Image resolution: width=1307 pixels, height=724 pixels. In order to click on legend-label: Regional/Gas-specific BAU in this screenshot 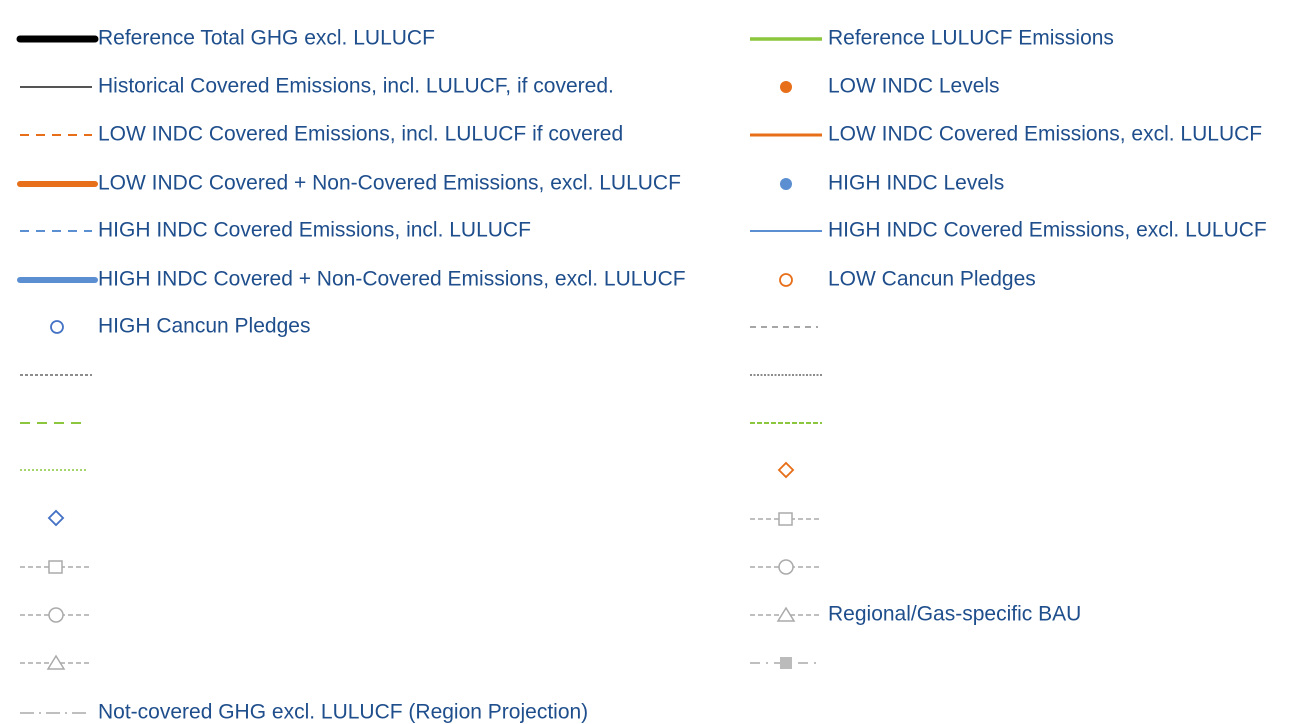, I will do `click(954, 614)`.